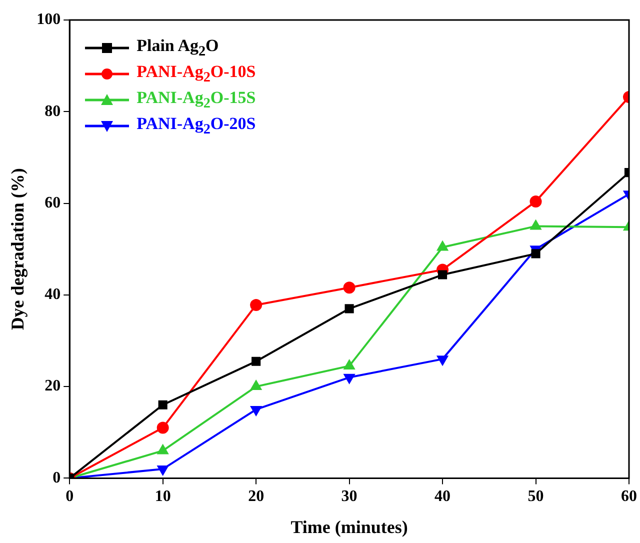 This screenshot has width=640, height=543. I want to click on y-tick-label: 60, so click(52, 203).